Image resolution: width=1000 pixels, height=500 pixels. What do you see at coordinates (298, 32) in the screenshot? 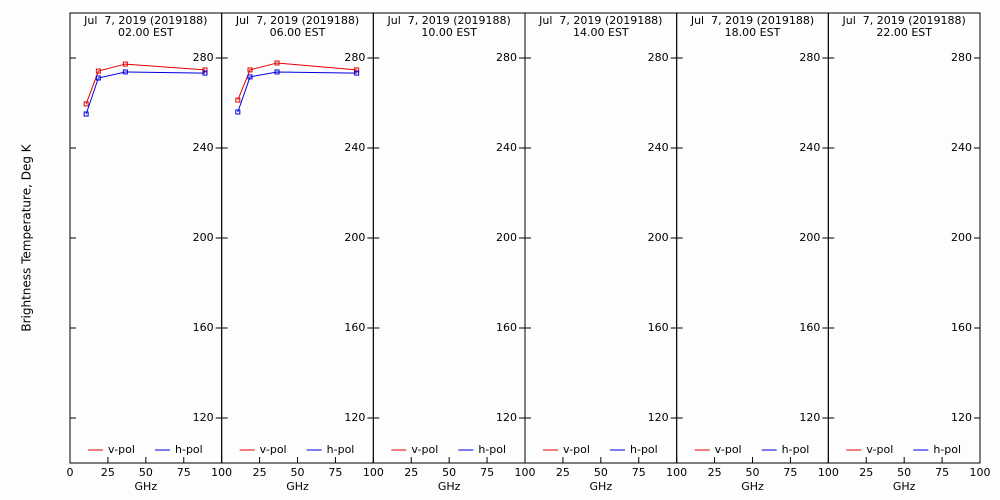
I see `panel-subtitle: 06.00 EST` at bounding box center [298, 32].